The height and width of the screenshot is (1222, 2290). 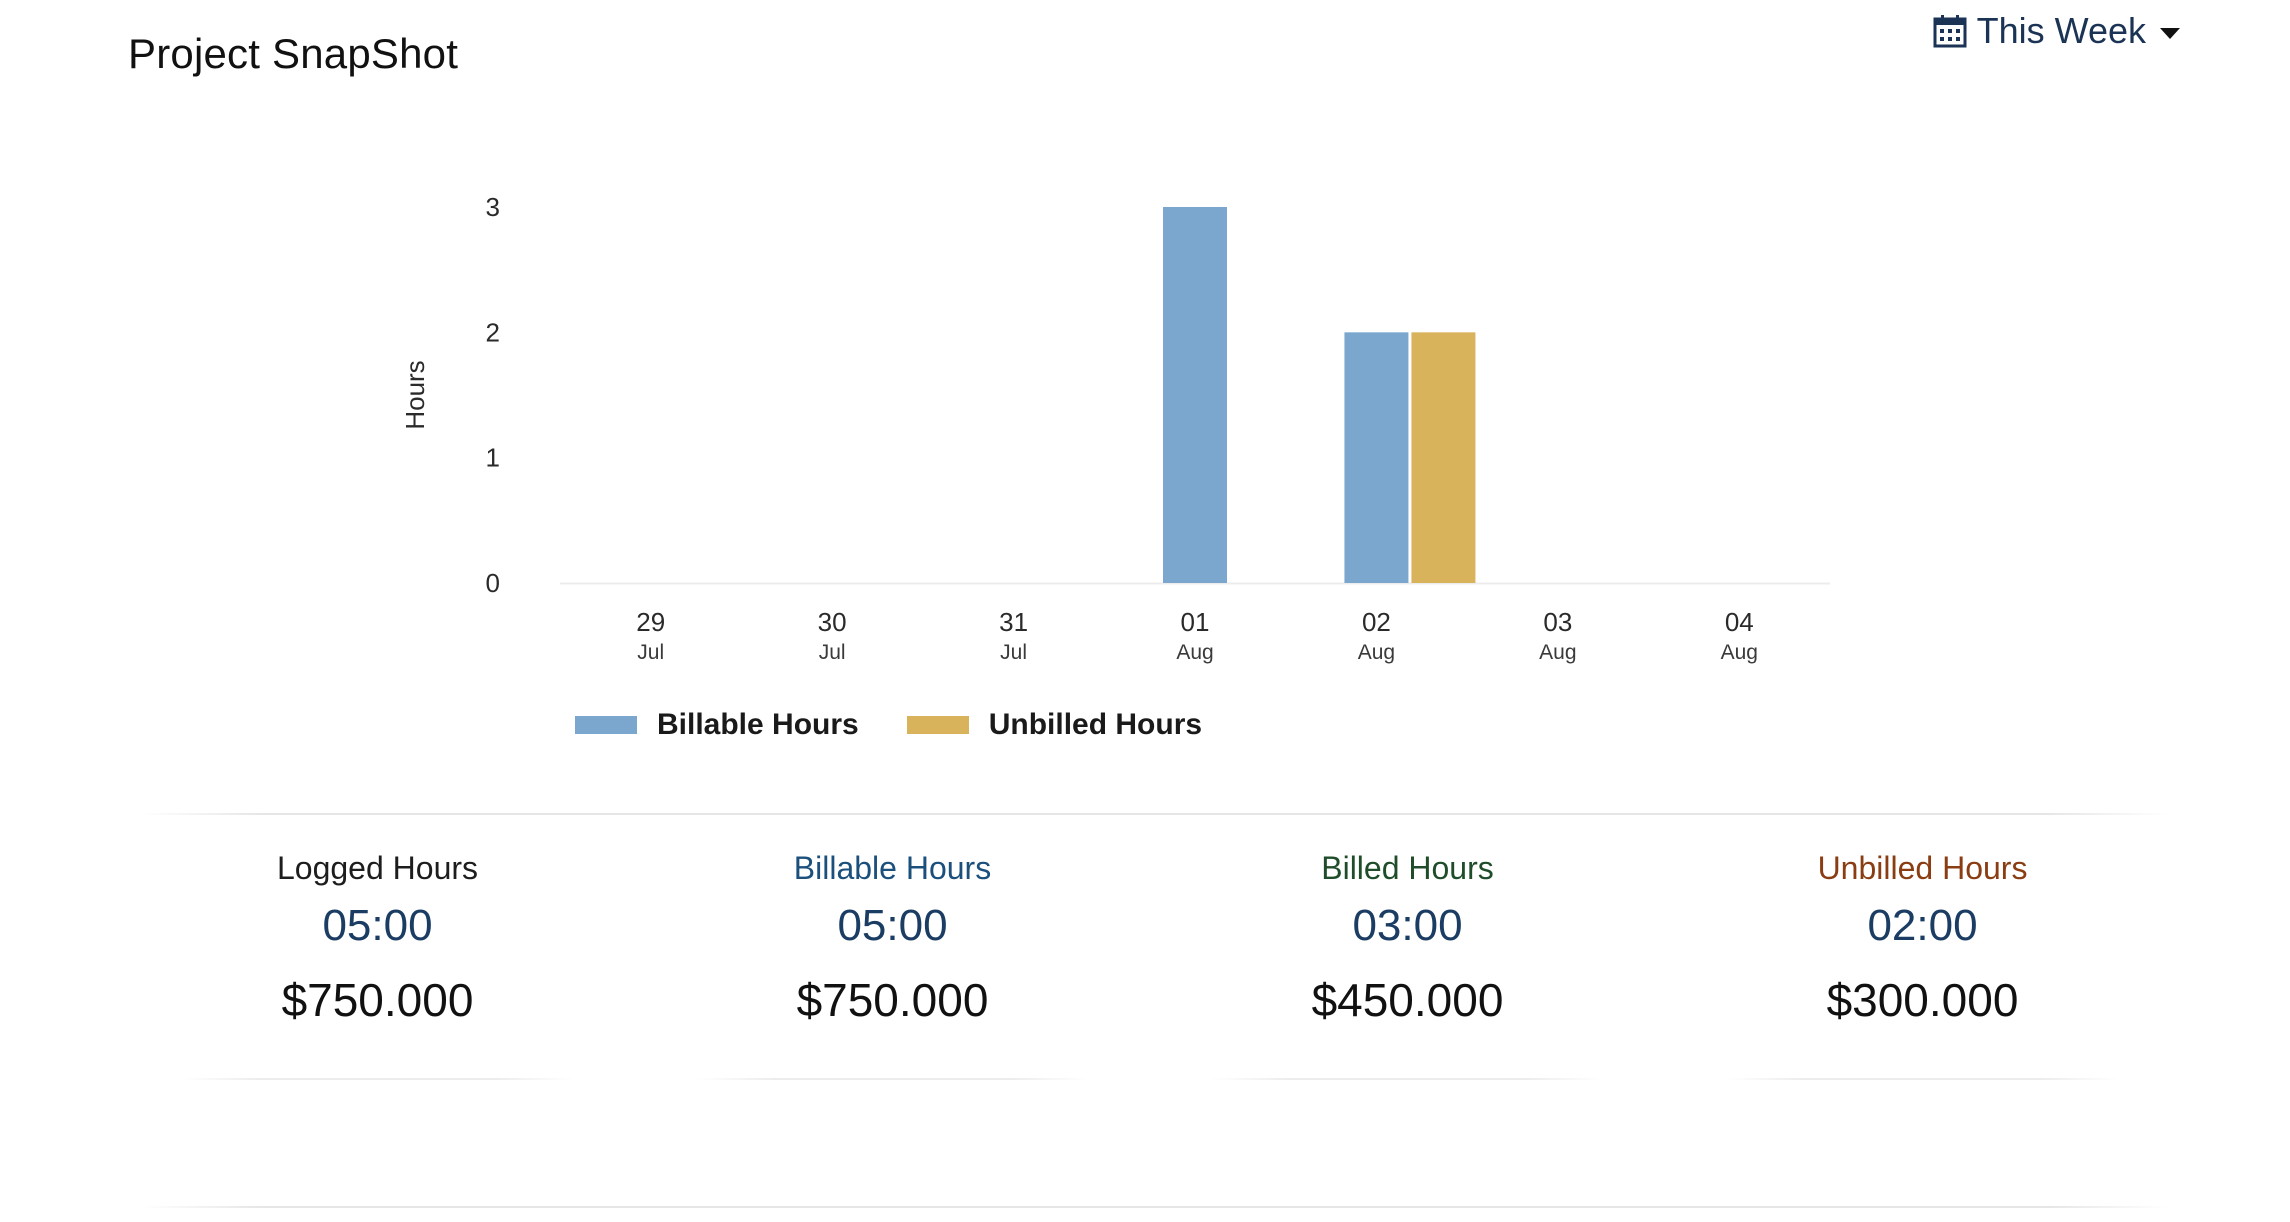 What do you see at coordinates (1095, 724) in the screenshot?
I see `legend-label-unbilled: Unbilled Hours` at bounding box center [1095, 724].